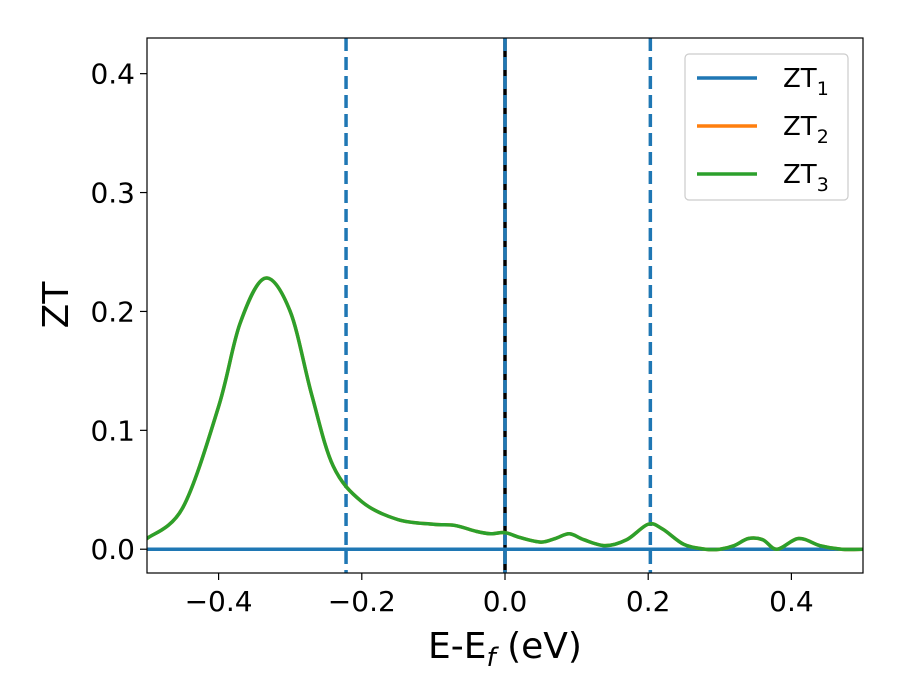 This screenshot has width=900, height=700. I want to click on legend-label-zt3: ZT3, so click(806, 178).